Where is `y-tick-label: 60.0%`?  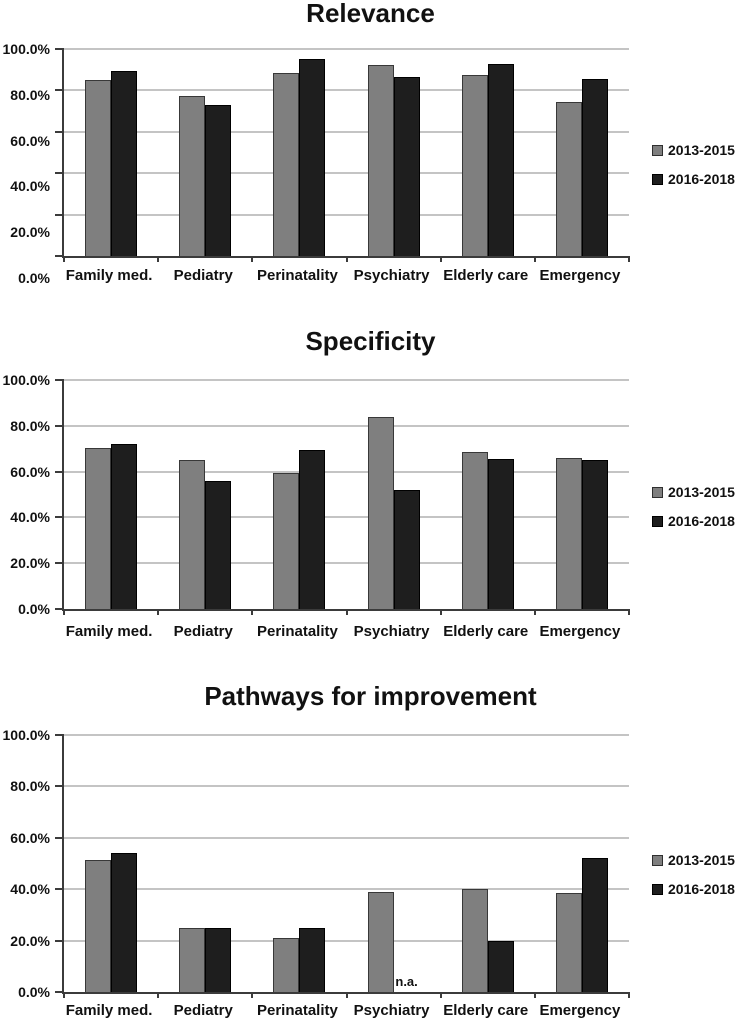
y-tick-label: 60.0% is located at coordinates (30, 471).